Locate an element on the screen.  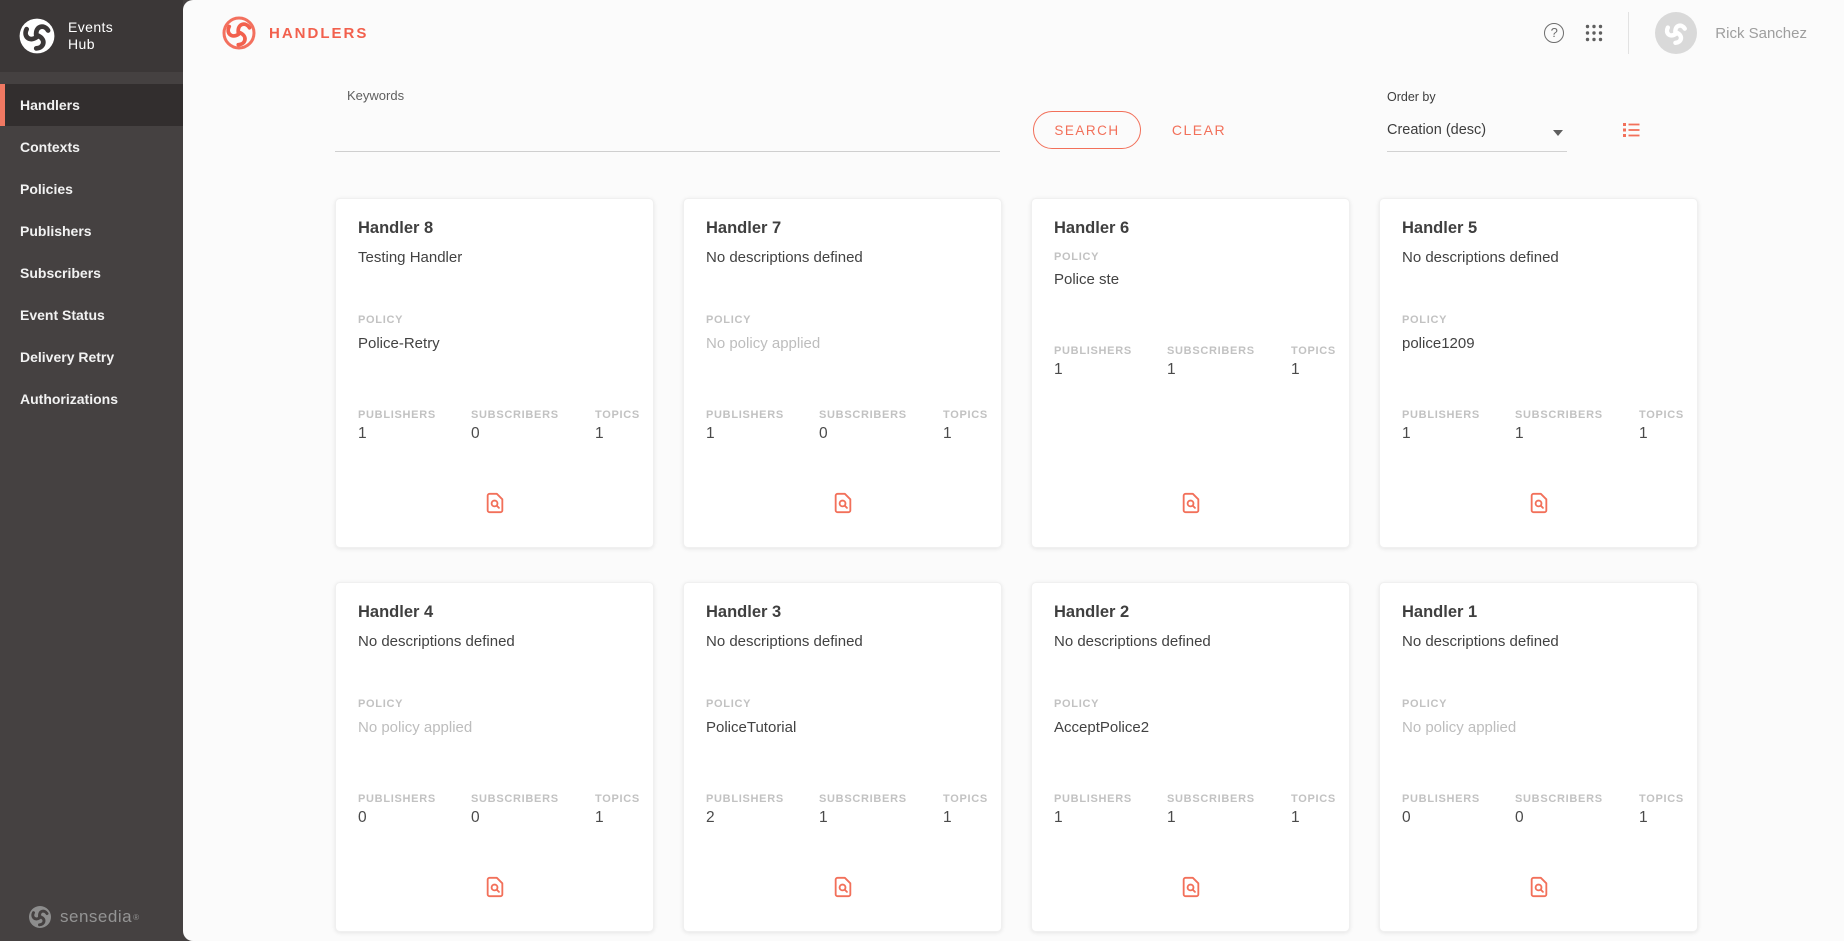
chevron-down-icon is located at coordinates (1558, 133).